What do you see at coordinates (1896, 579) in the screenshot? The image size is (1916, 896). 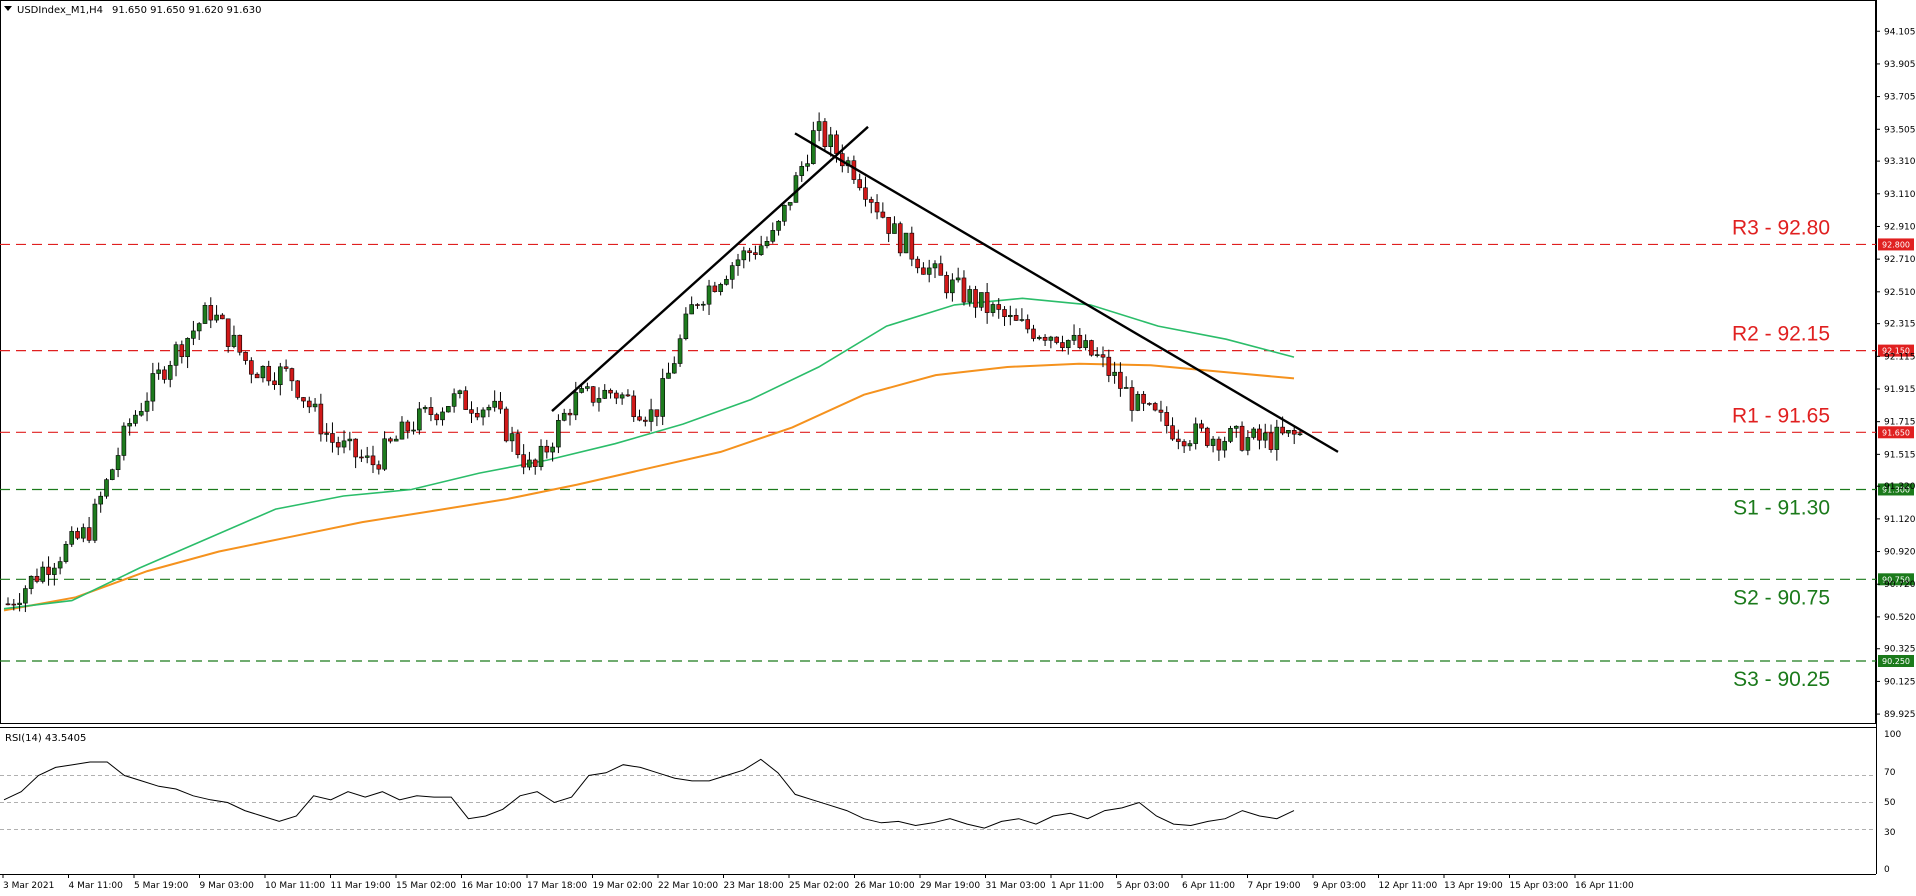 I see `level-tag-s2: 90.750` at bounding box center [1896, 579].